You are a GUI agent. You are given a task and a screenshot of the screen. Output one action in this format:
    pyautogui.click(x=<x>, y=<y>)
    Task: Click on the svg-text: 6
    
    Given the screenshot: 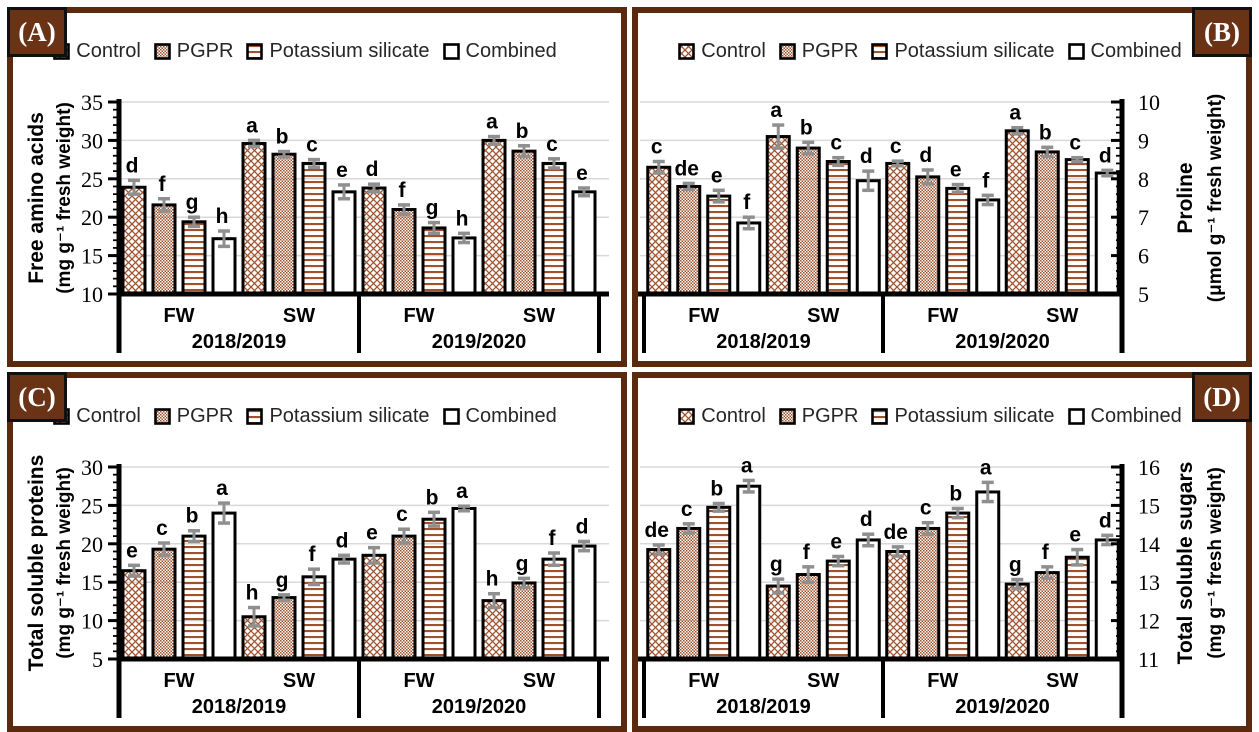 What is the action you would take?
    pyautogui.click(x=1143, y=256)
    